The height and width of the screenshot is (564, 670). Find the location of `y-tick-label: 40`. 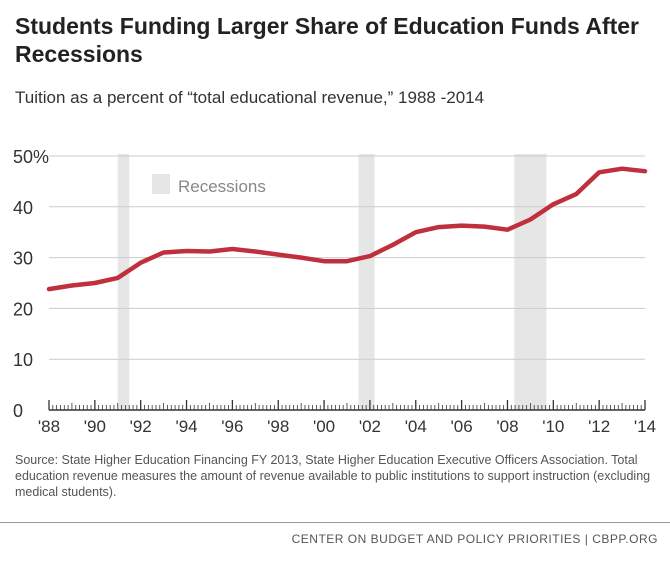

y-tick-label: 40 is located at coordinates (23, 208).